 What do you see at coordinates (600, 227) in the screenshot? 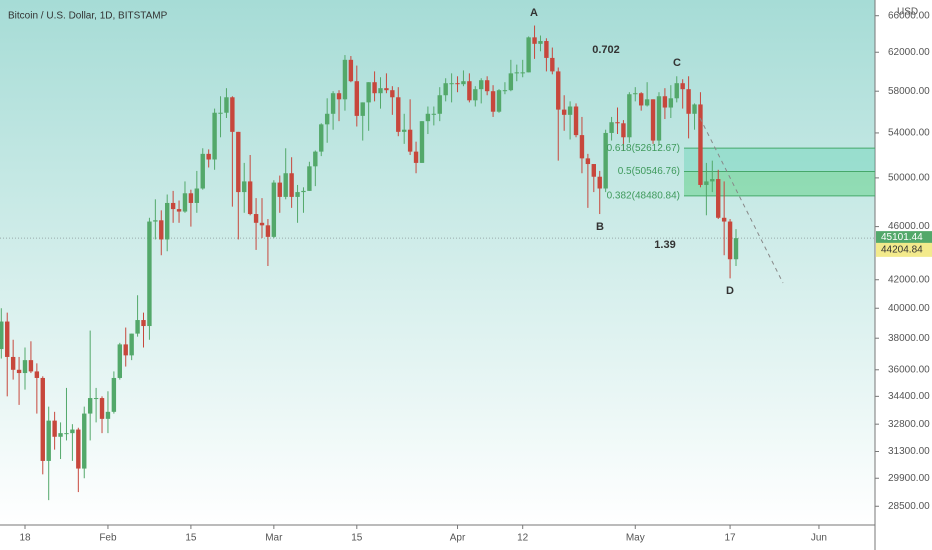
I see `wave-label: B` at bounding box center [600, 227].